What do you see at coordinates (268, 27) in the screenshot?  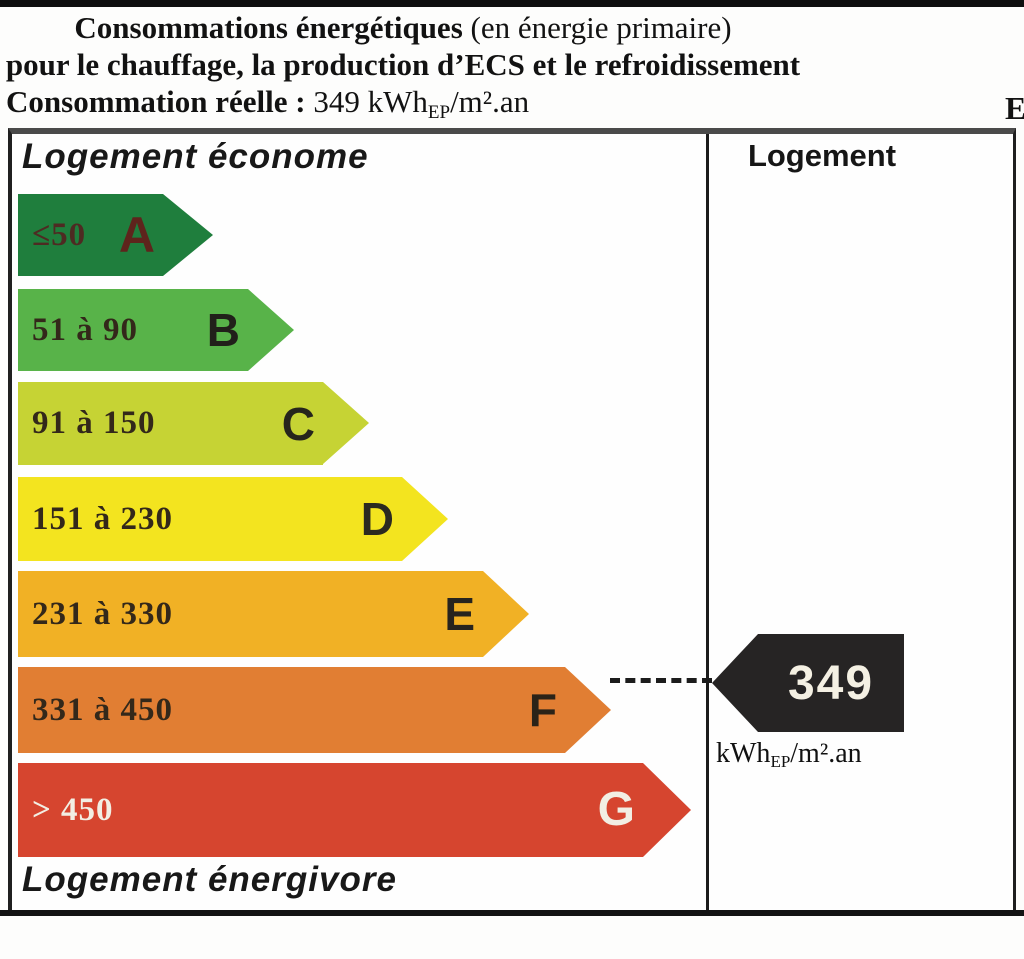 I see `title-line-1-bold: Consommations énergétiques` at bounding box center [268, 27].